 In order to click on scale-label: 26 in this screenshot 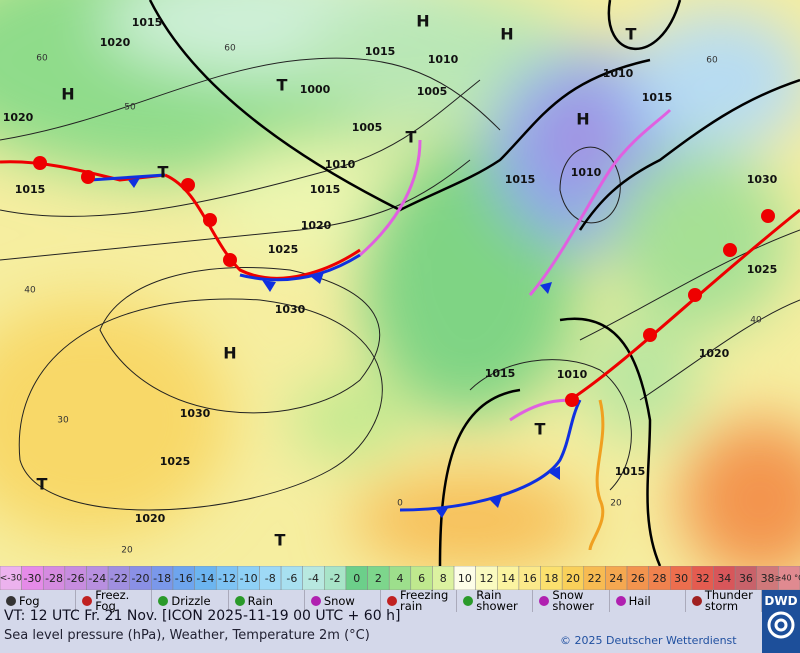, I will do `click(638, 578)`.